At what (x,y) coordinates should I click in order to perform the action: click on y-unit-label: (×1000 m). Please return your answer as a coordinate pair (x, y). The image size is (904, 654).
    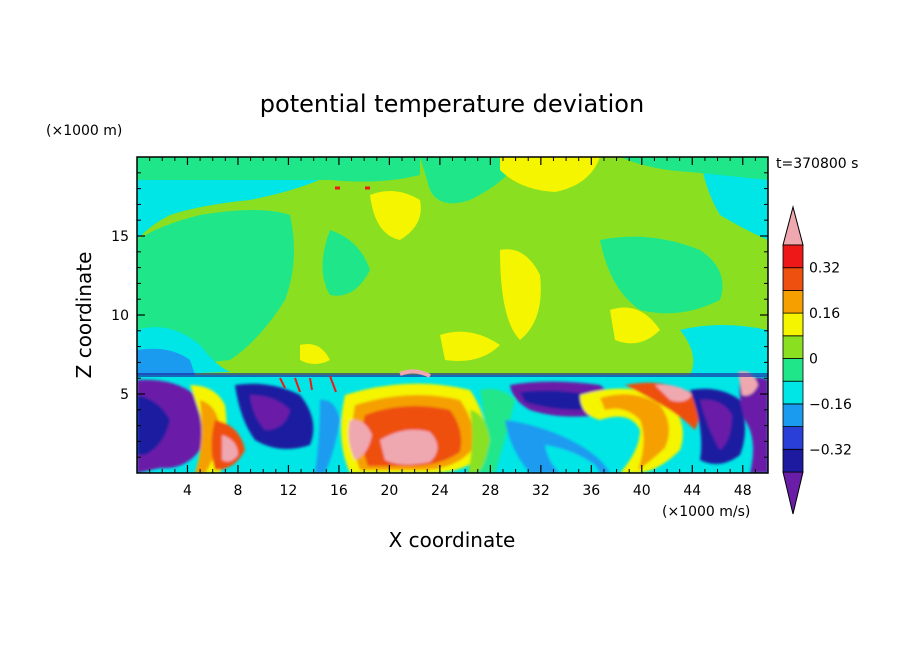
    Looking at the image, I should click on (84, 131).